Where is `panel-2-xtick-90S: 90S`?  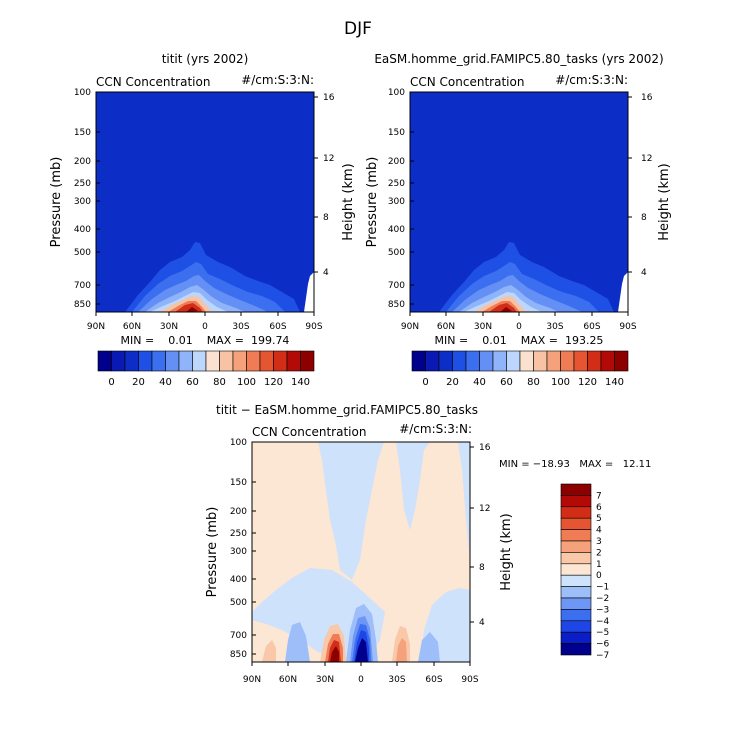 panel-2-xtick-90S: 90S is located at coordinates (627, 327).